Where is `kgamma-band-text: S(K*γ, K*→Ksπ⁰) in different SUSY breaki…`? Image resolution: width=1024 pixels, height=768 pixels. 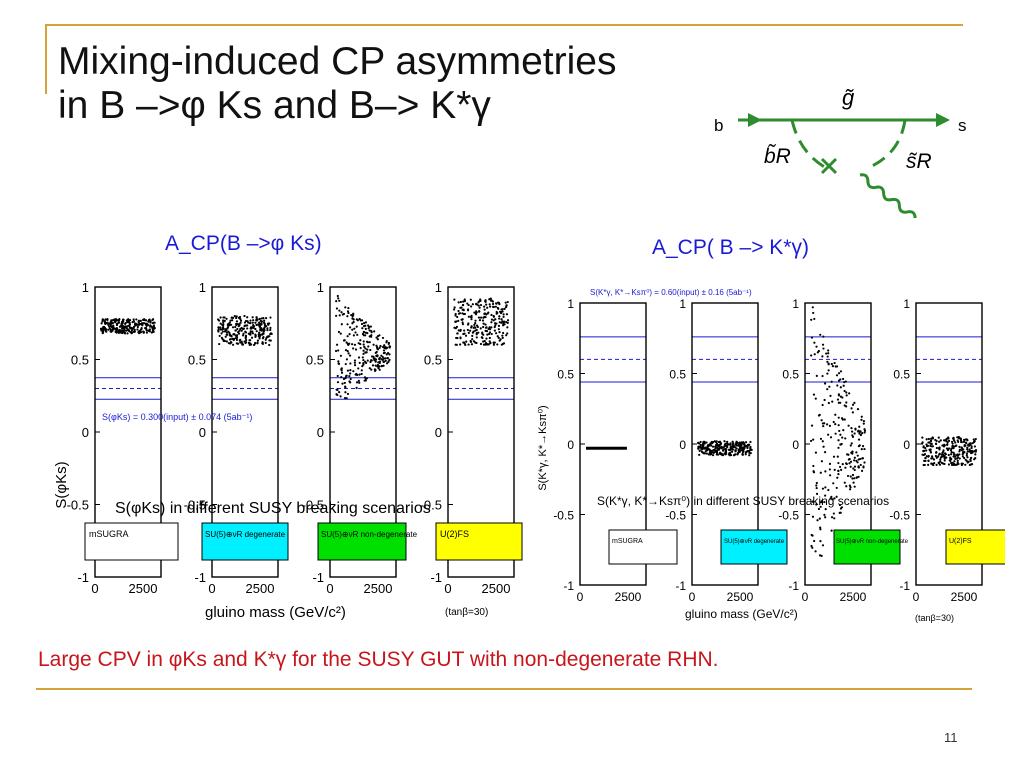
kgamma-band-text: S(K*γ, K*→Ksπ⁰) in different SUSY breaki… is located at coordinates (743, 501).